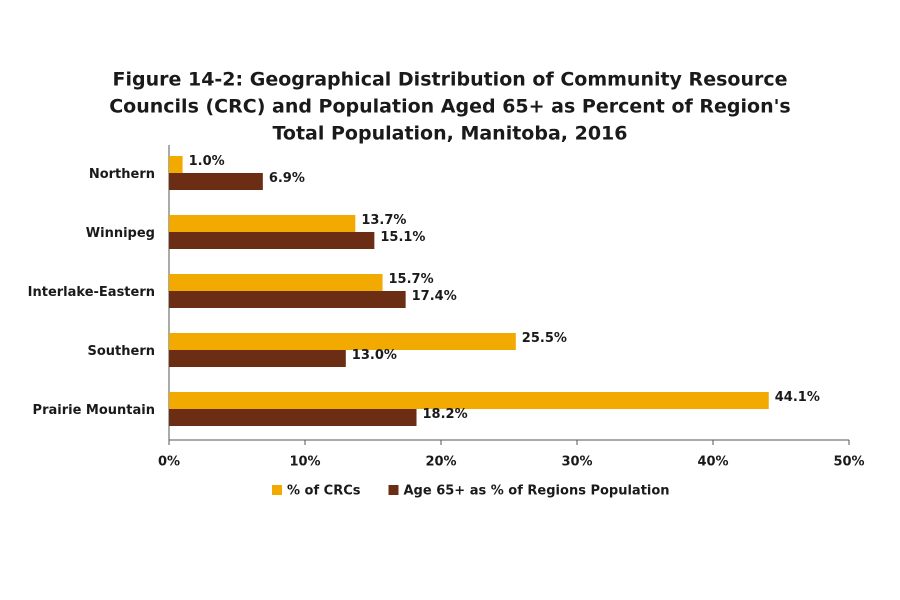 Image resolution: width=900 pixels, height=600 pixels. What do you see at coordinates (207, 161) in the screenshot?
I see `data-label: 1.0%` at bounding box center [207, 161].